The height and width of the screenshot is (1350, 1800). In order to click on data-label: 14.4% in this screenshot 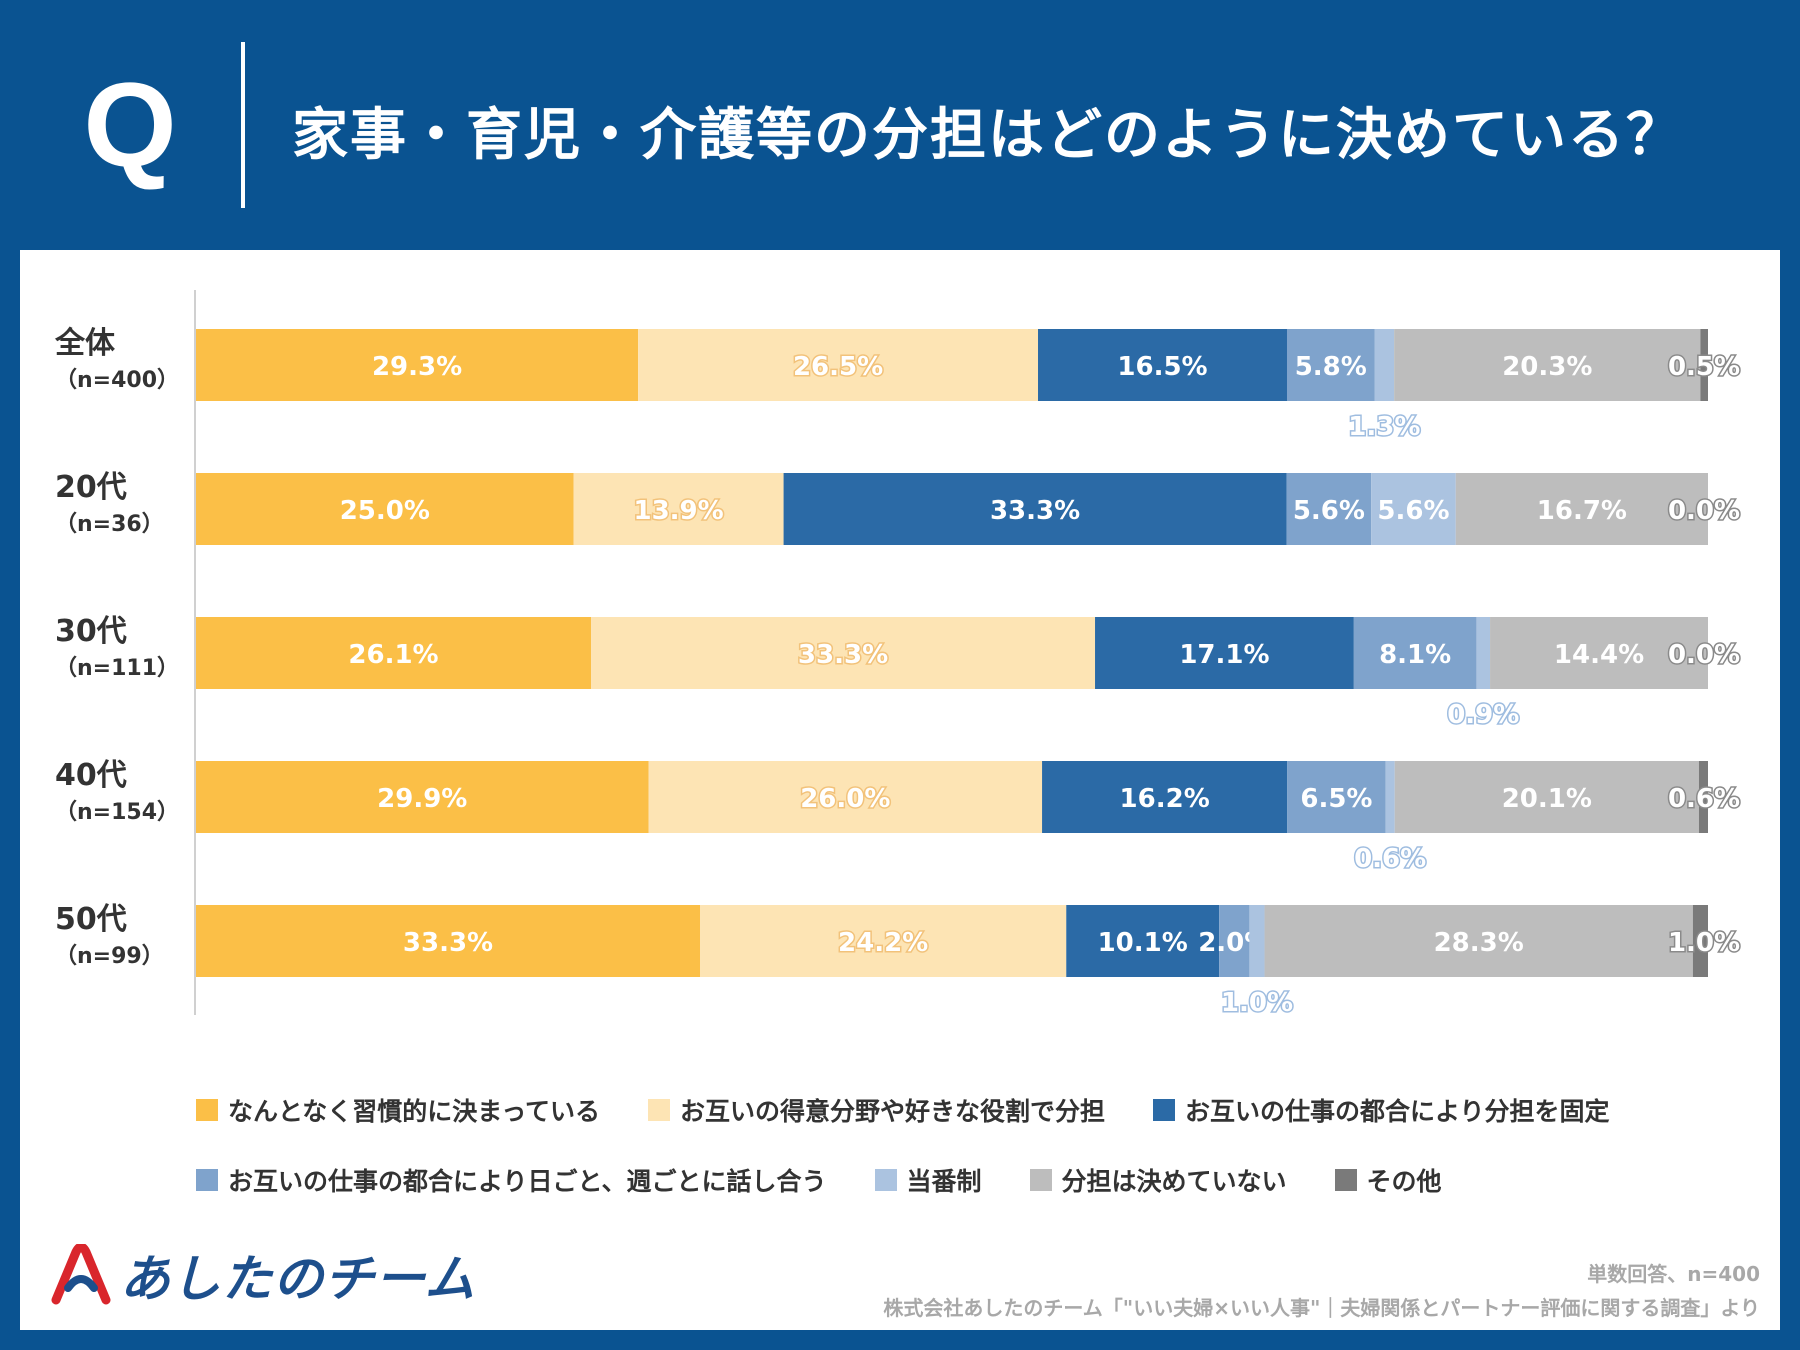, I will do `click(1599, 655)`.